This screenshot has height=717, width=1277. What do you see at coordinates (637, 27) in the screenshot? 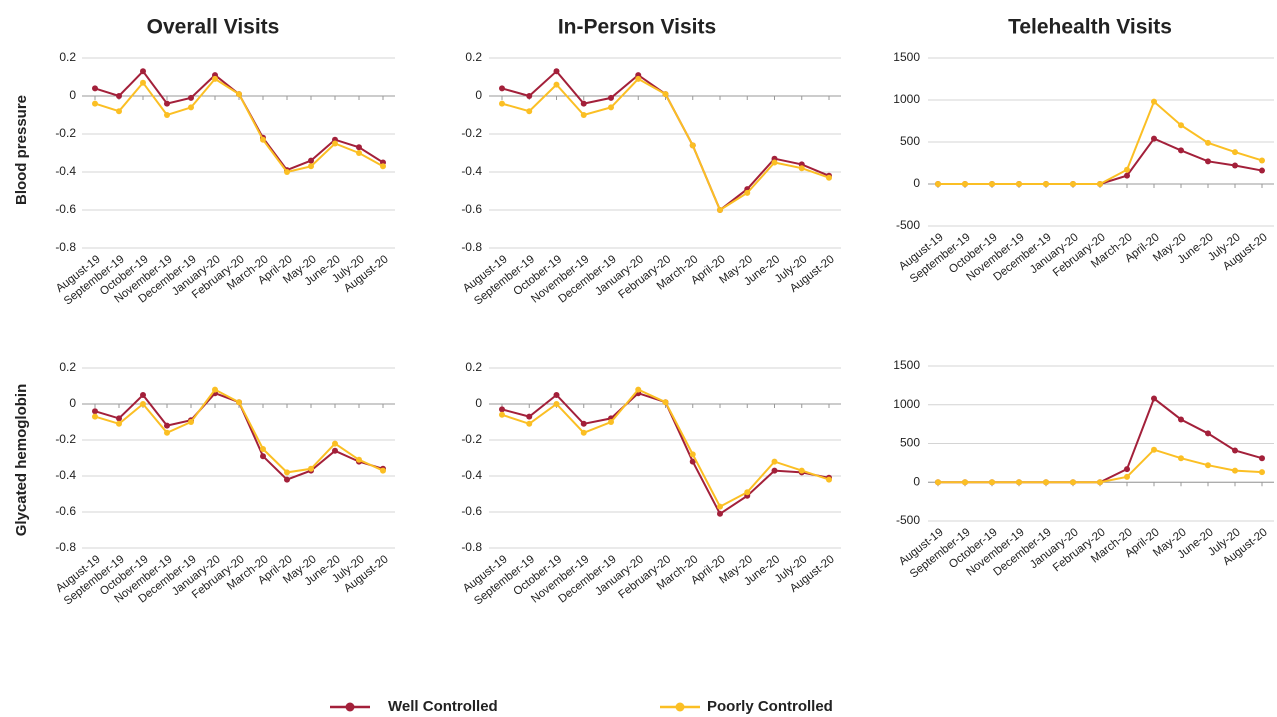
I see `chart-title: In-Person Visits` at bounding box center [637, 27].